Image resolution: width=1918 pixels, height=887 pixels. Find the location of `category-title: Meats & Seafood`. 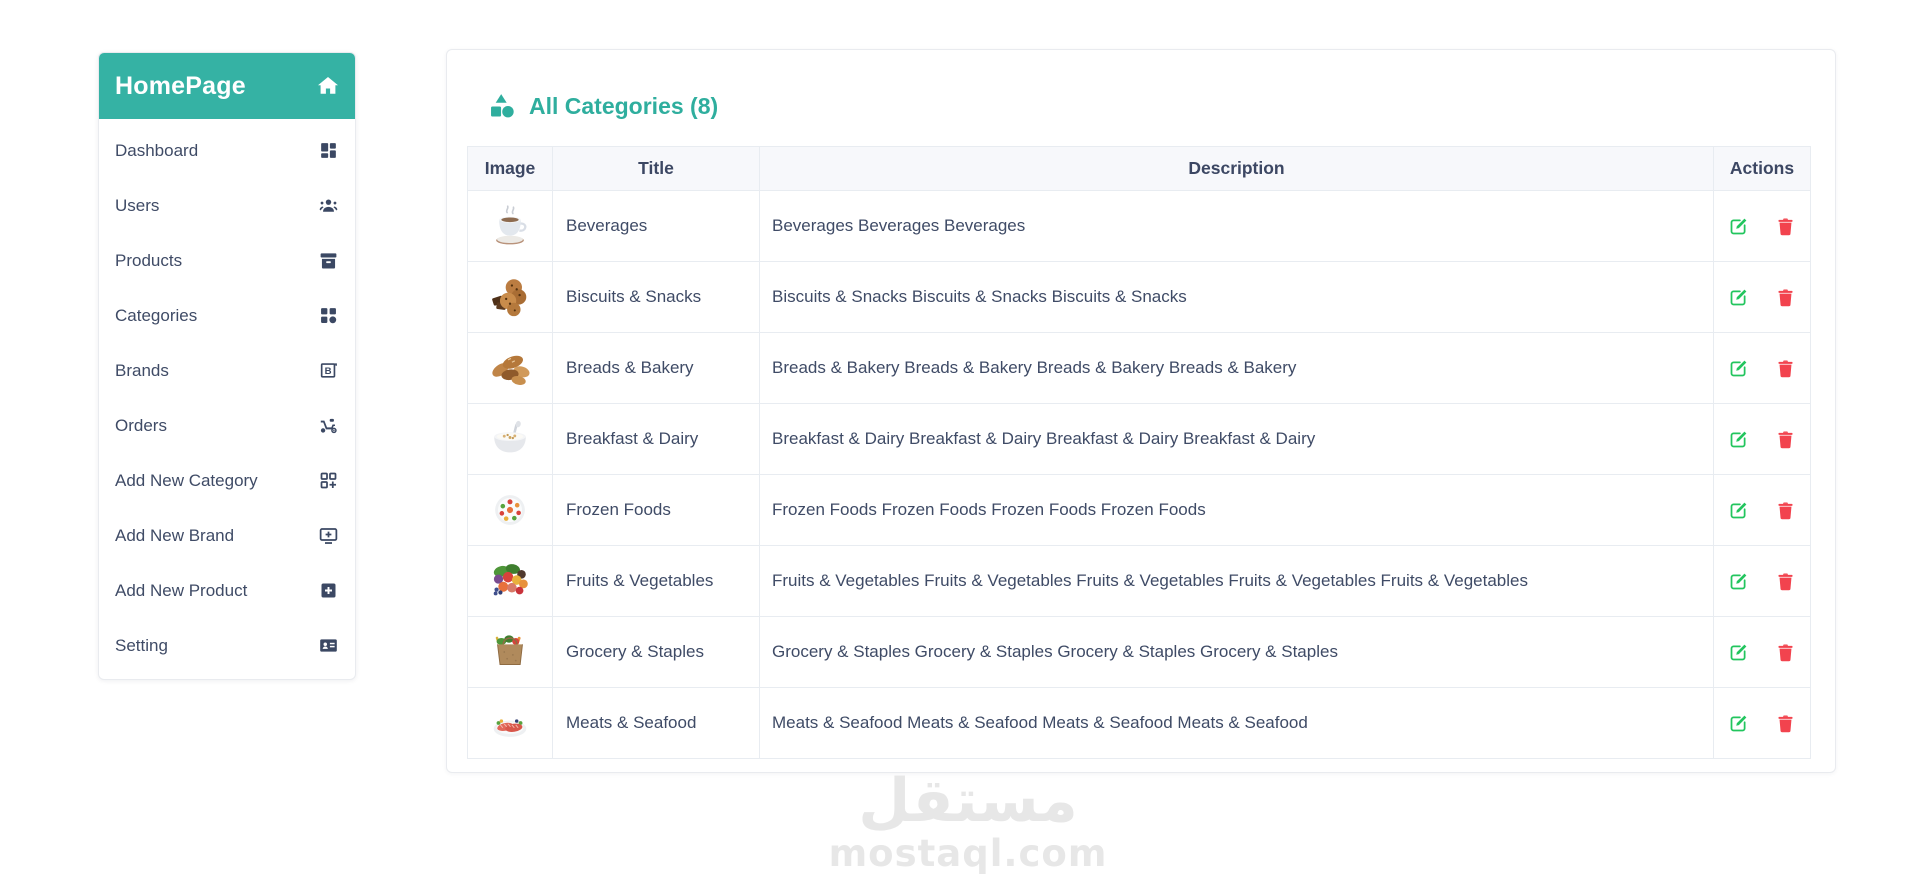

category-title: Meats & Seafood is located at coordinates (656, 723).